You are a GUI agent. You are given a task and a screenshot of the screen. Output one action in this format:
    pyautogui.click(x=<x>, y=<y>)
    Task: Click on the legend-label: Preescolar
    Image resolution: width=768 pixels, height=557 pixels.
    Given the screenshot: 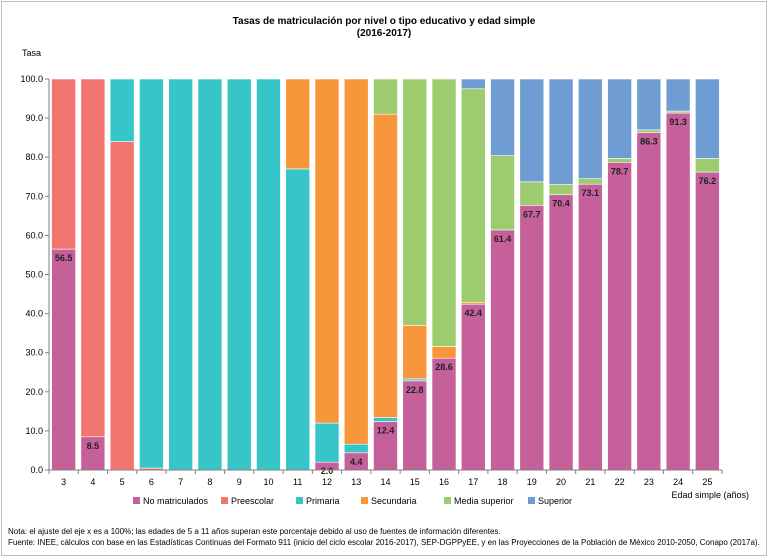 What is the action you would take?
    pyautogui.click(x=252, y=501)
    